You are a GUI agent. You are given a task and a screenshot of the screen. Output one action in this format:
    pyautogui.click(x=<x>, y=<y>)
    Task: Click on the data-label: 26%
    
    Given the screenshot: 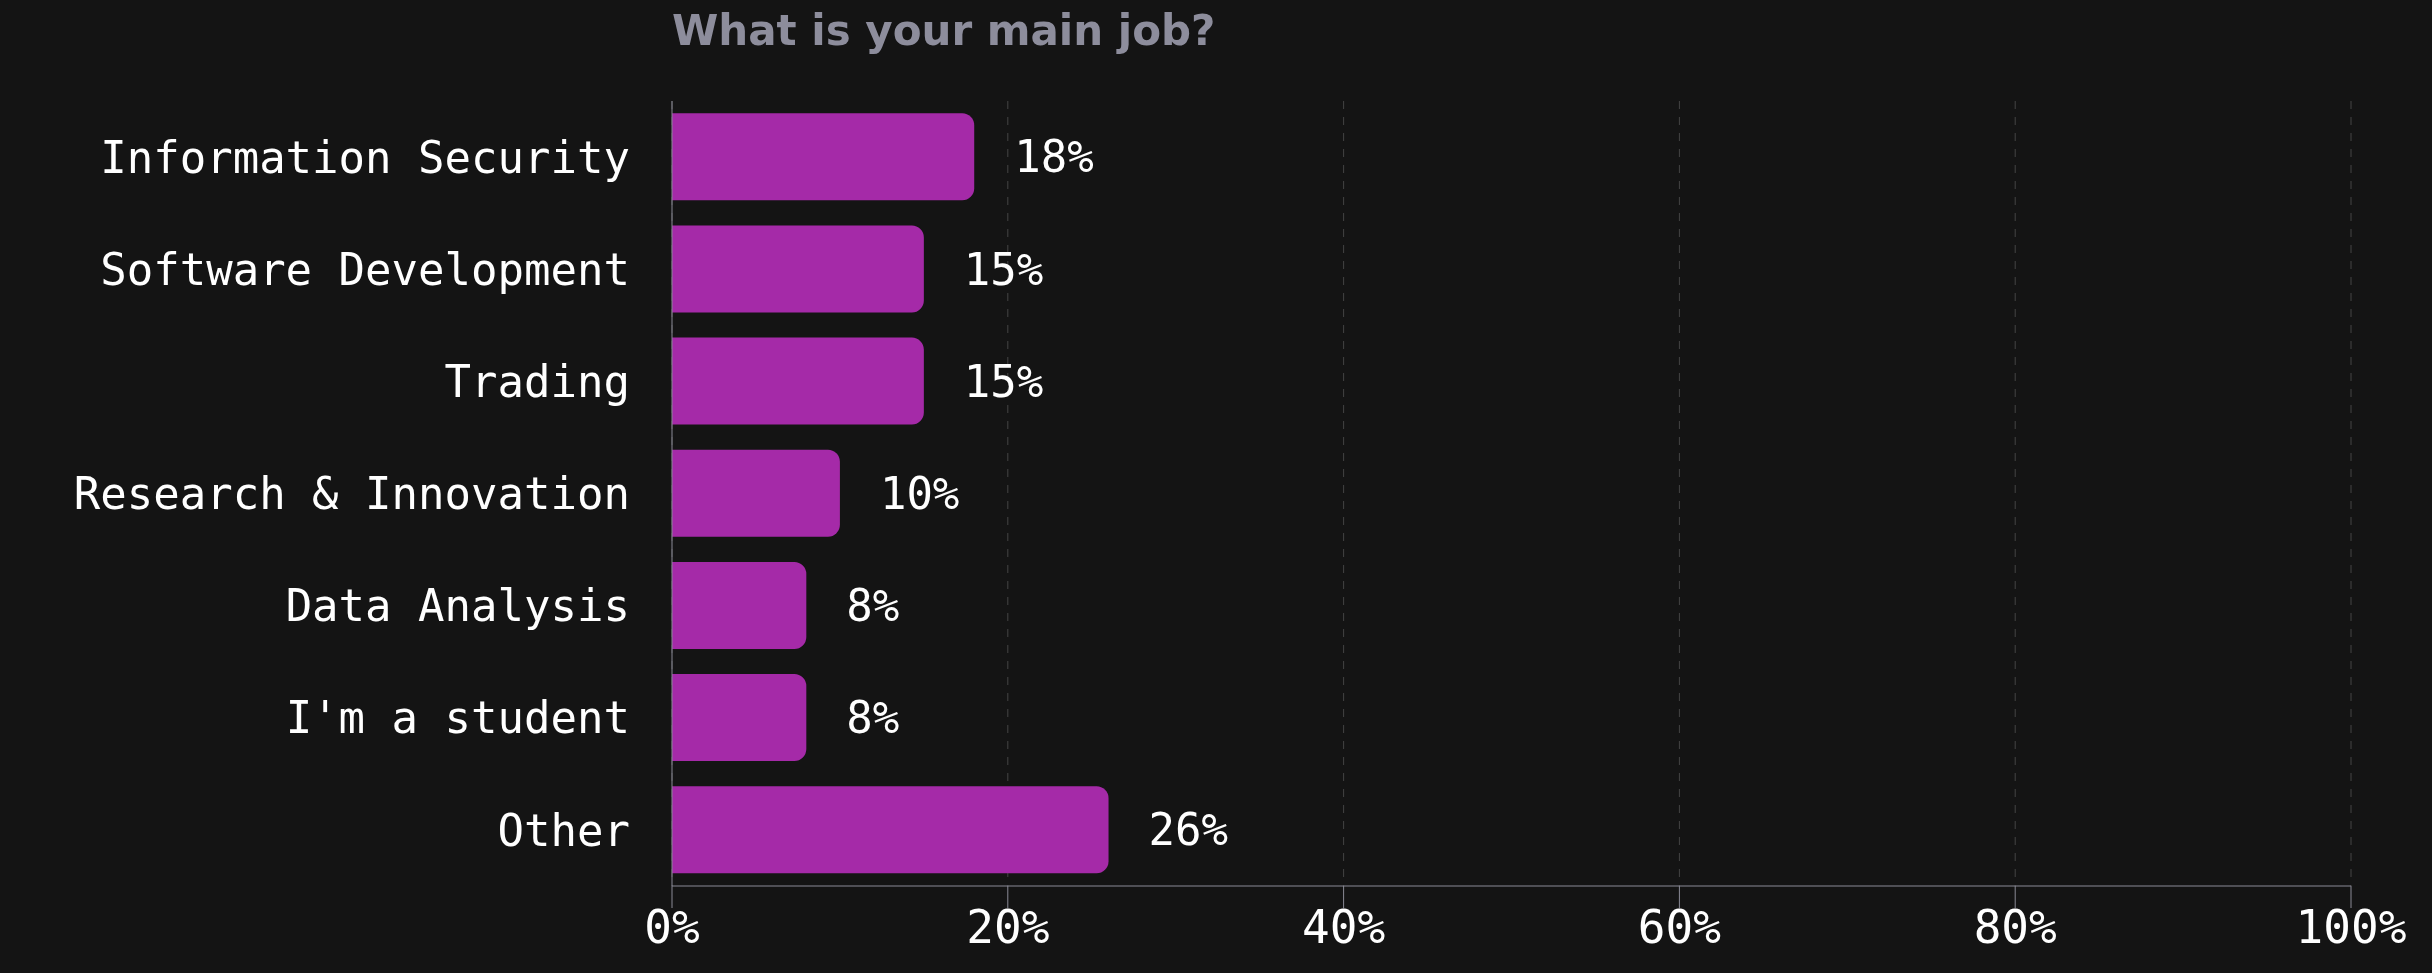 What is the action you would take?
    pyautogui.click(x=1188, y=830)
    